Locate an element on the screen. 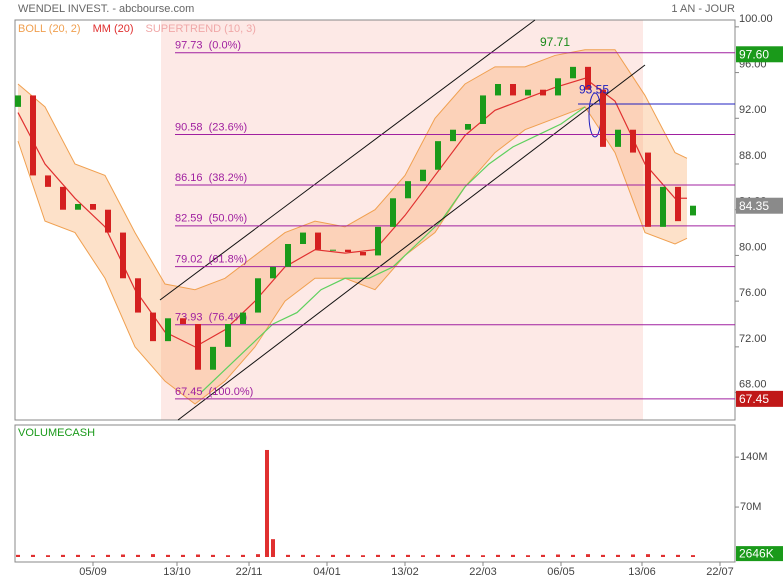 This screenshot has height=585, width=784. y-tick-label: 80.00 is located at coordinates (753, 247).